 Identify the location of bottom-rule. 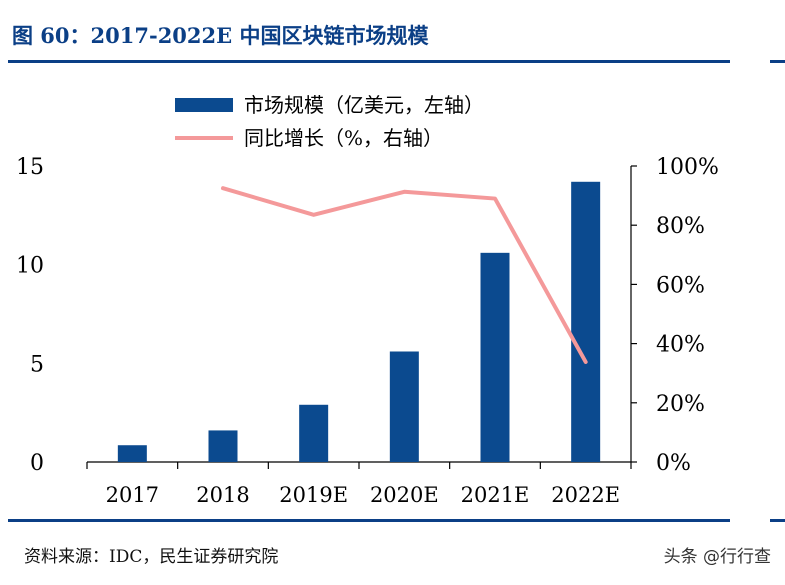
(369, 520).